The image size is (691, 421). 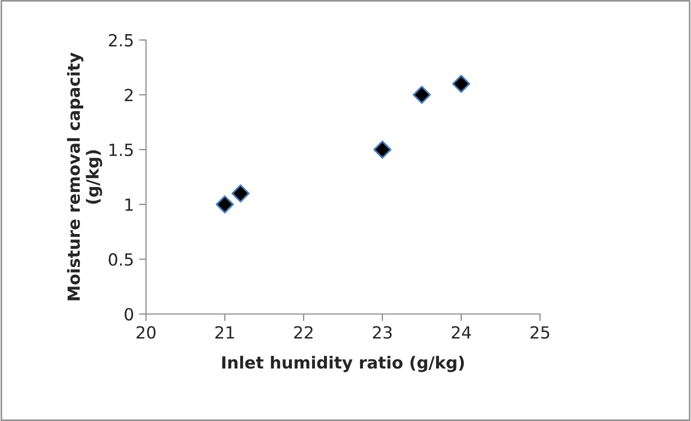 I want to click on x-tick-label: 23, so click(x=382, y=332).